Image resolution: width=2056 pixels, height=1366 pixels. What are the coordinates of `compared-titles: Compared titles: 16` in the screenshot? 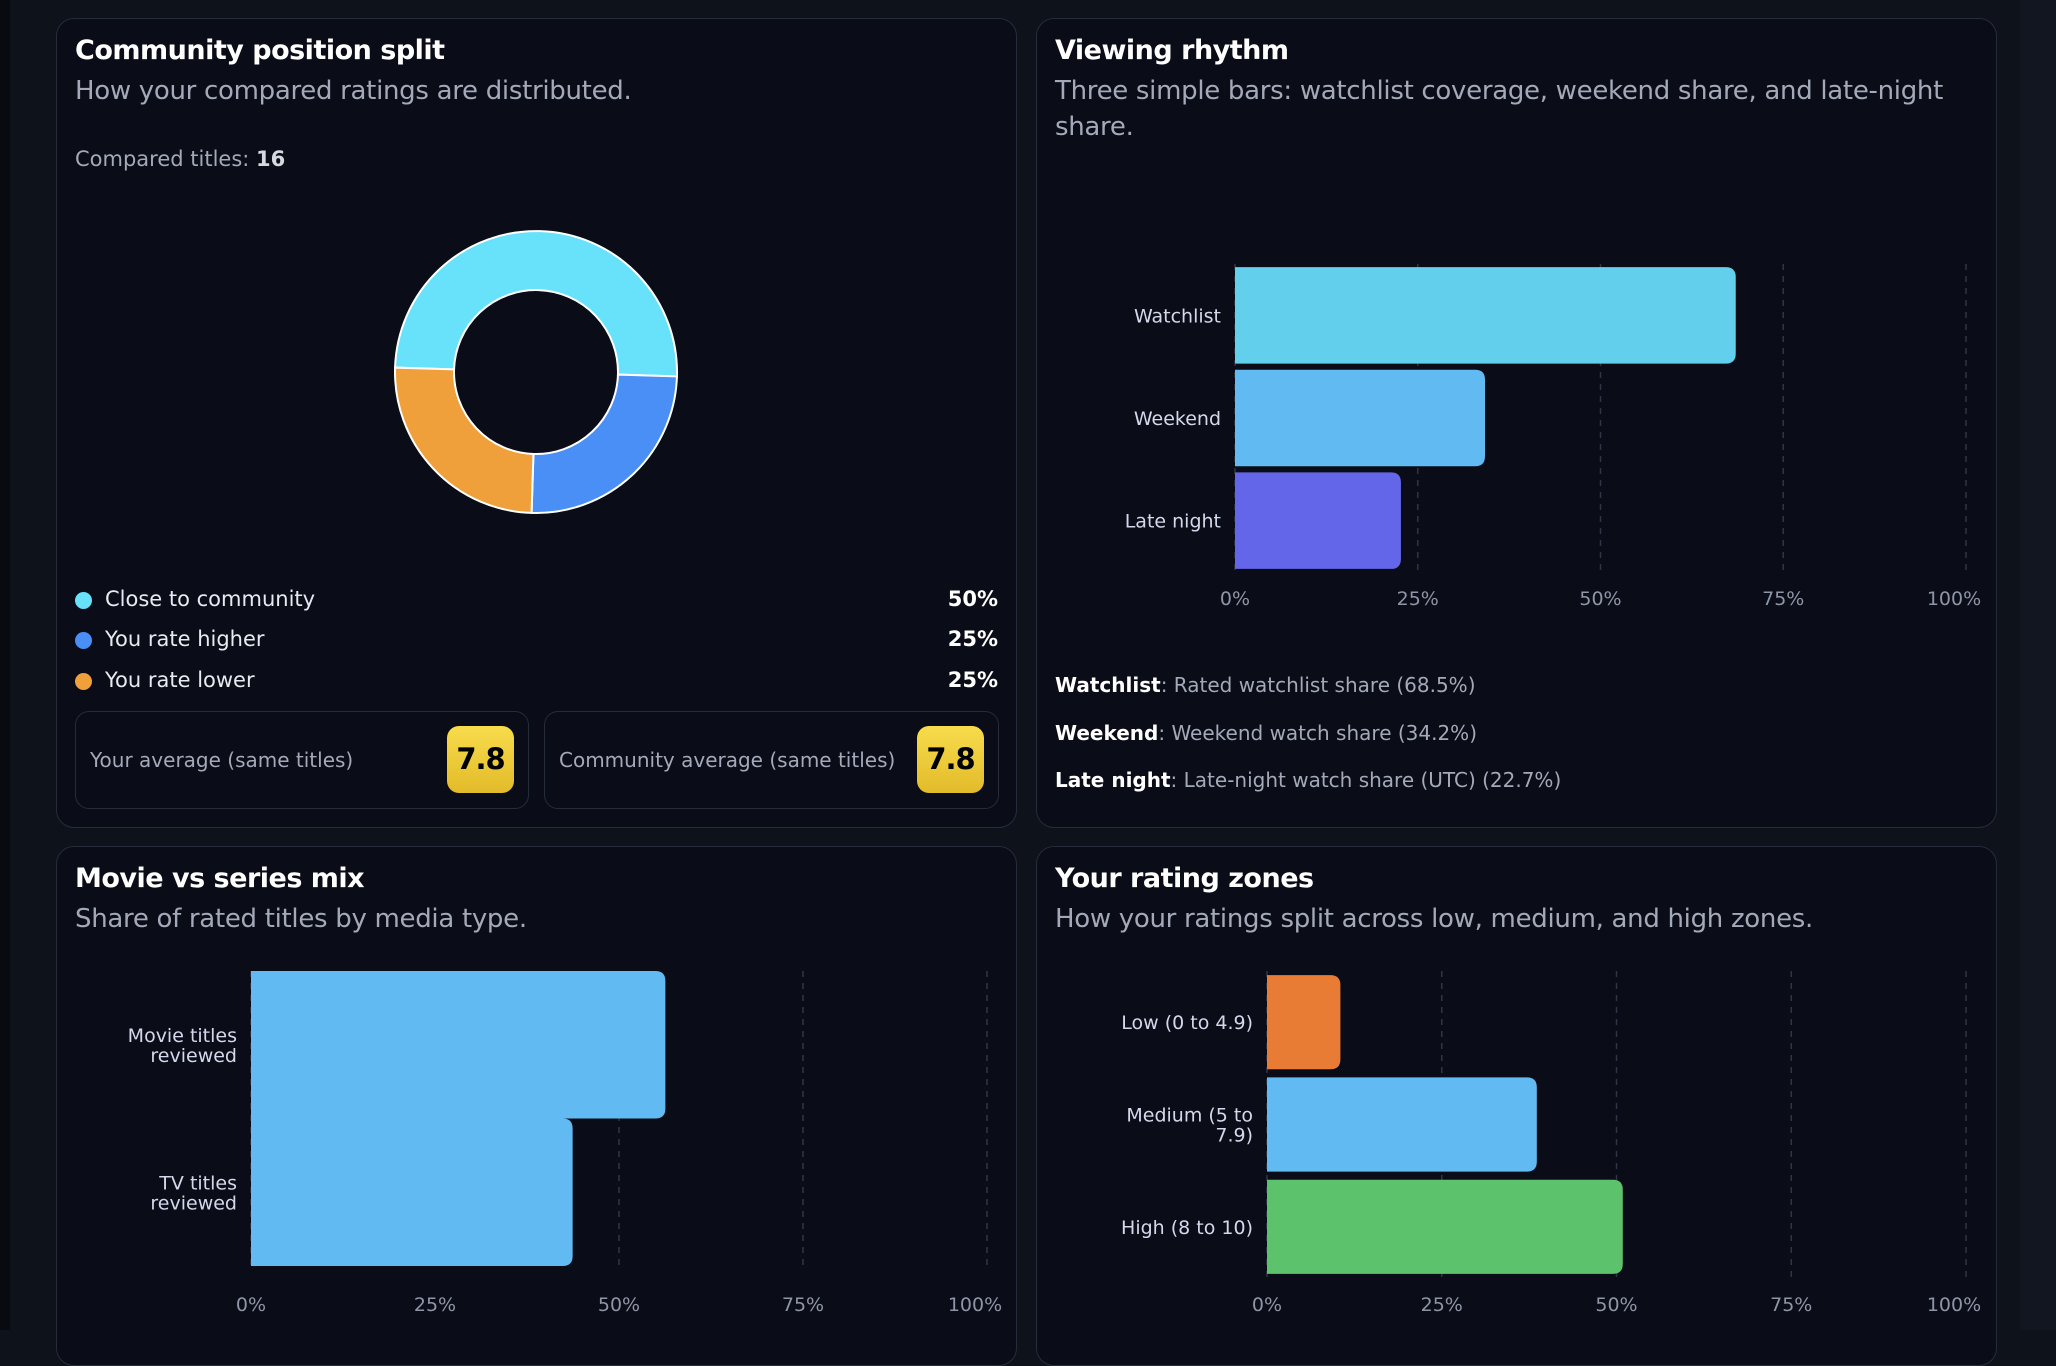 It's located at (180, 159).